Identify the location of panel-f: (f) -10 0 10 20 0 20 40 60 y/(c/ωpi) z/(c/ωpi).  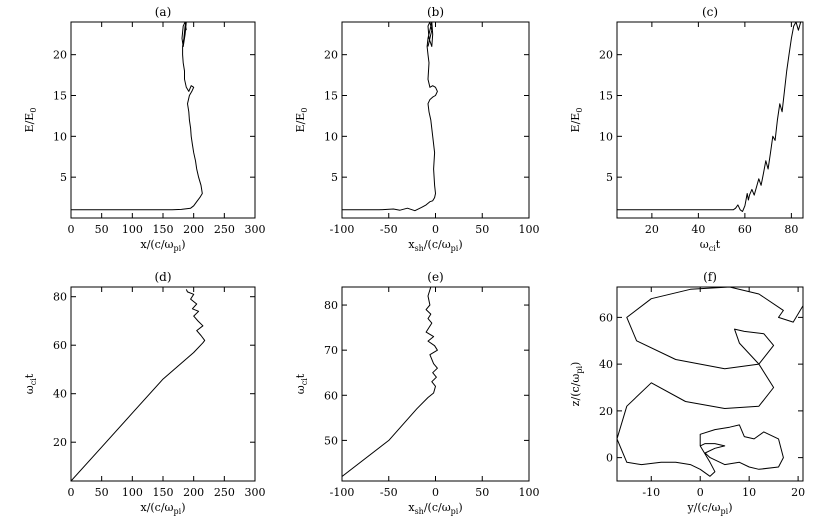
(687, 393).